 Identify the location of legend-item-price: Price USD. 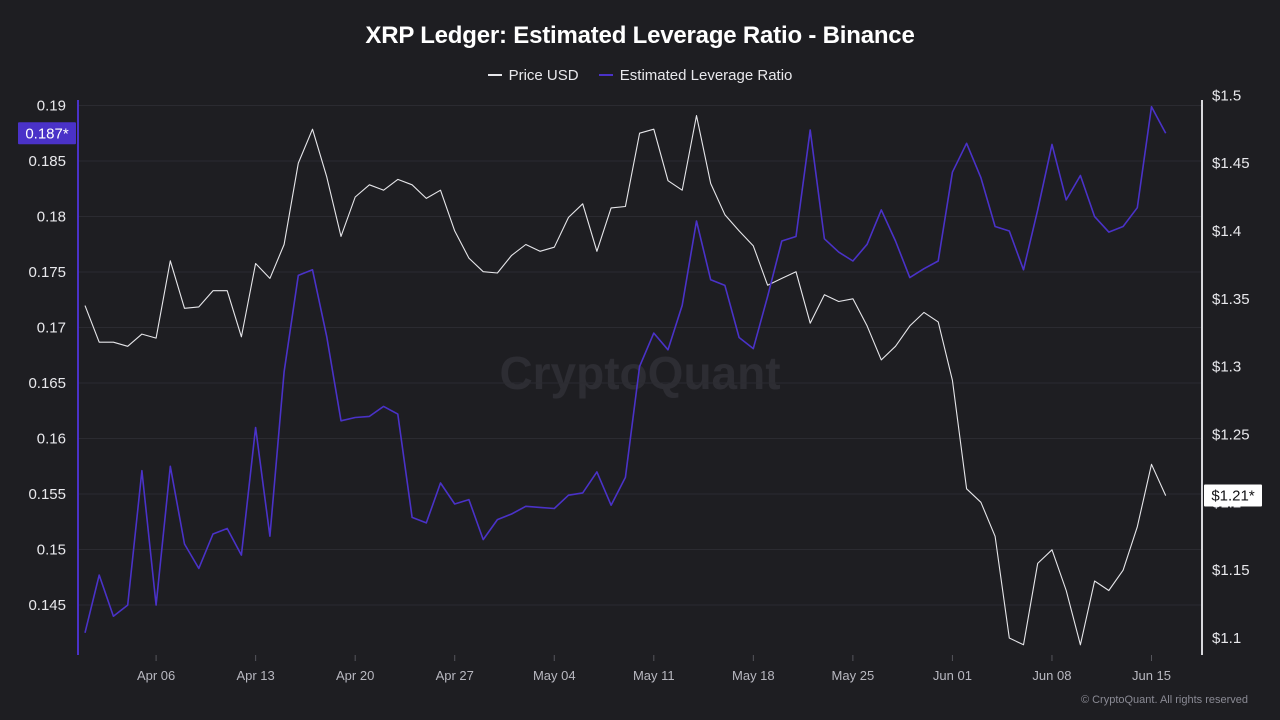
(533, 75).